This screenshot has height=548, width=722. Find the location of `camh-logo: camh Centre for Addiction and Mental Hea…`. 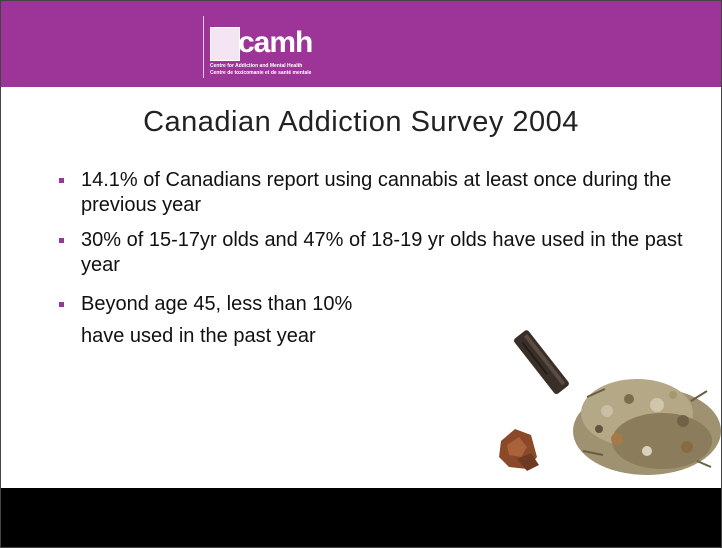

camh-logo: camh Centre for Addiction and Mental Hea… is located at coordinates (270, 47).